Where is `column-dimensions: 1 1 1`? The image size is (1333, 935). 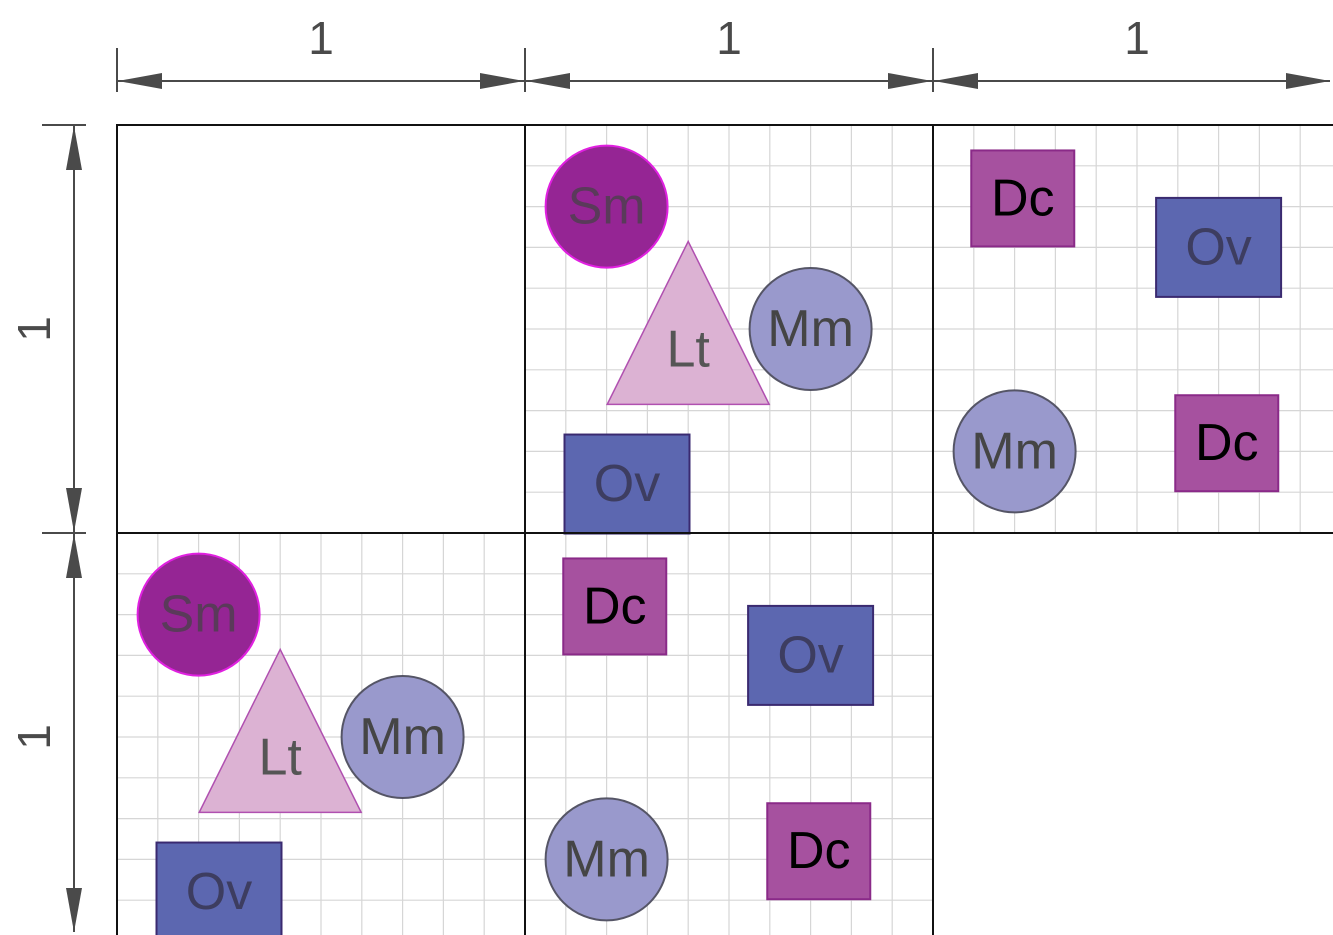
column-dimensions: 1 1 1 is located at coordinates (723, 52).